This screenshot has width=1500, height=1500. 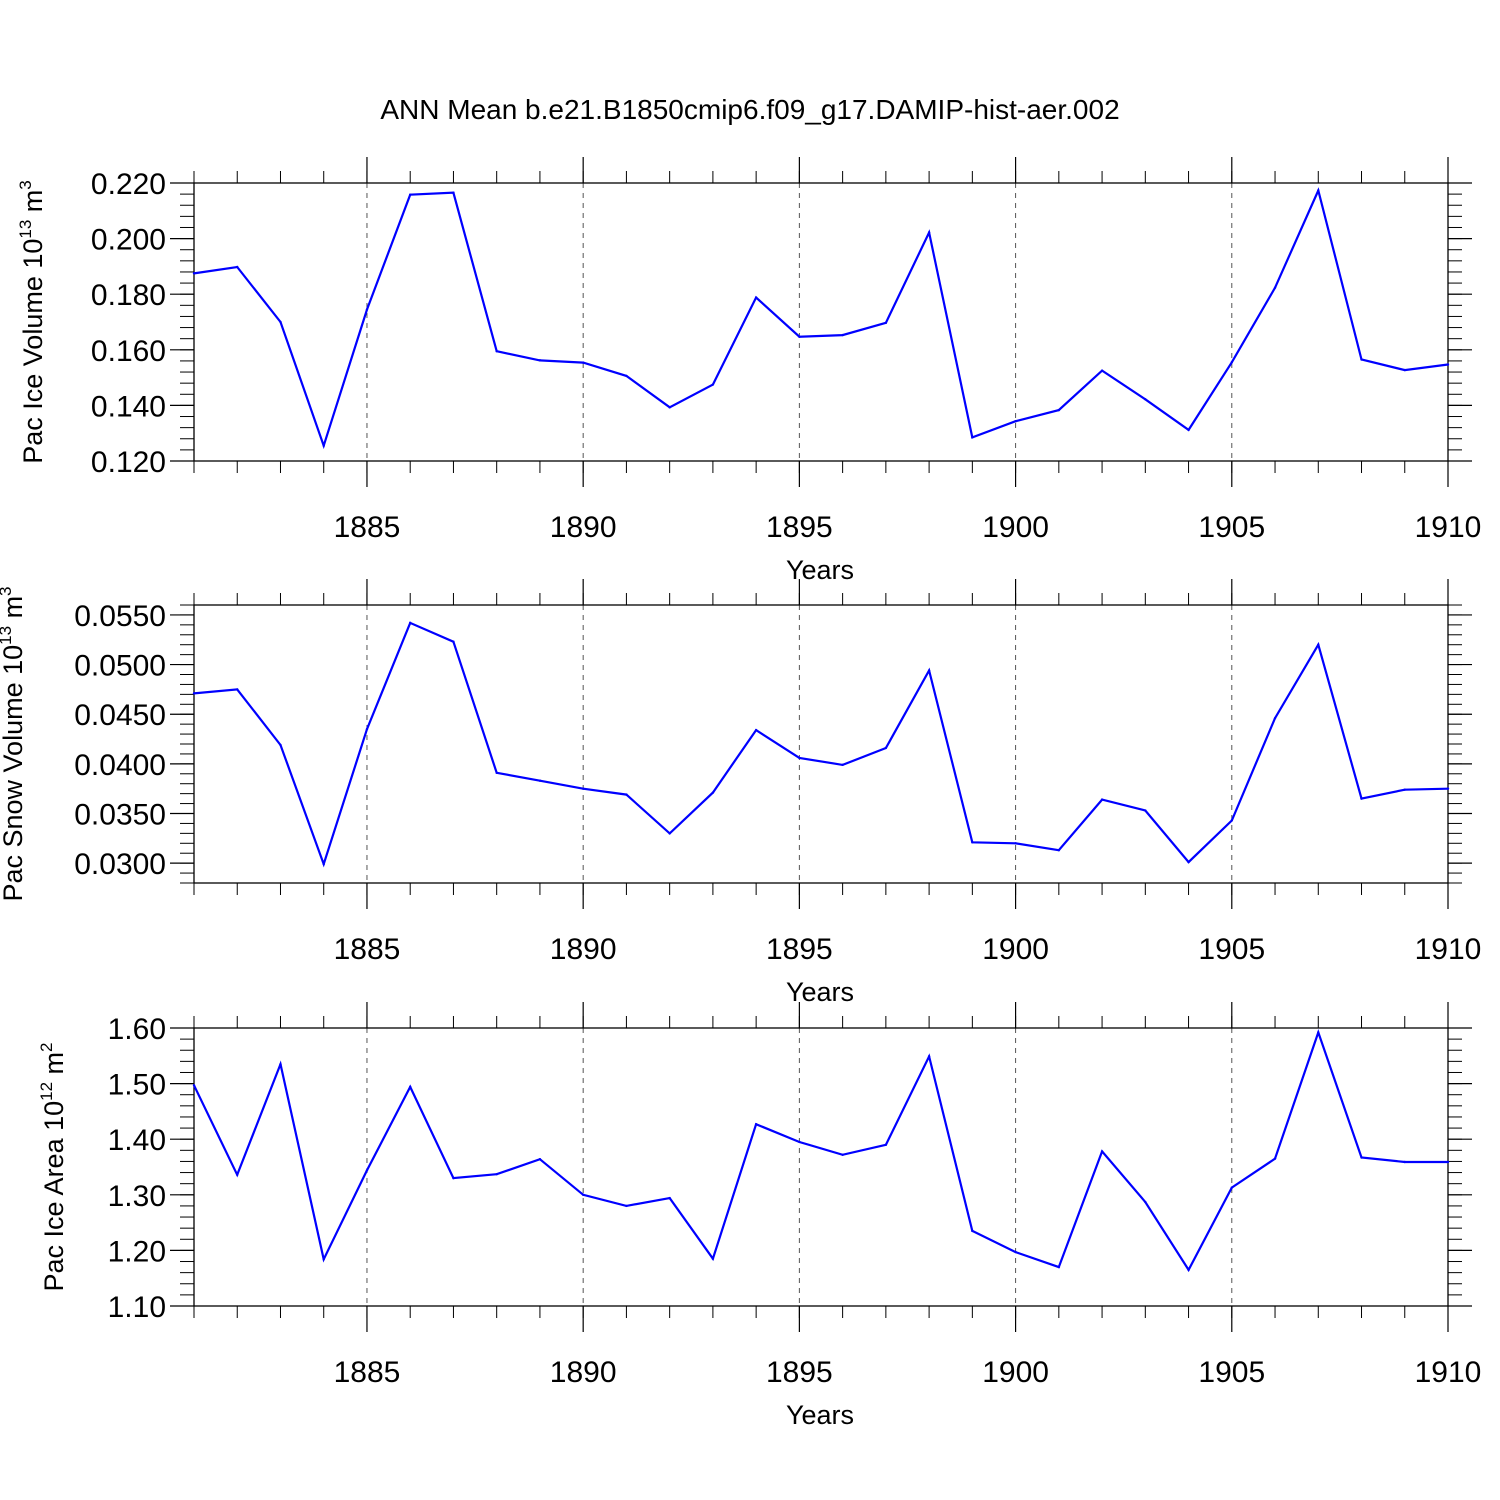 I want to click on y-tick-label: 0.160, so click(x=128, y=351).